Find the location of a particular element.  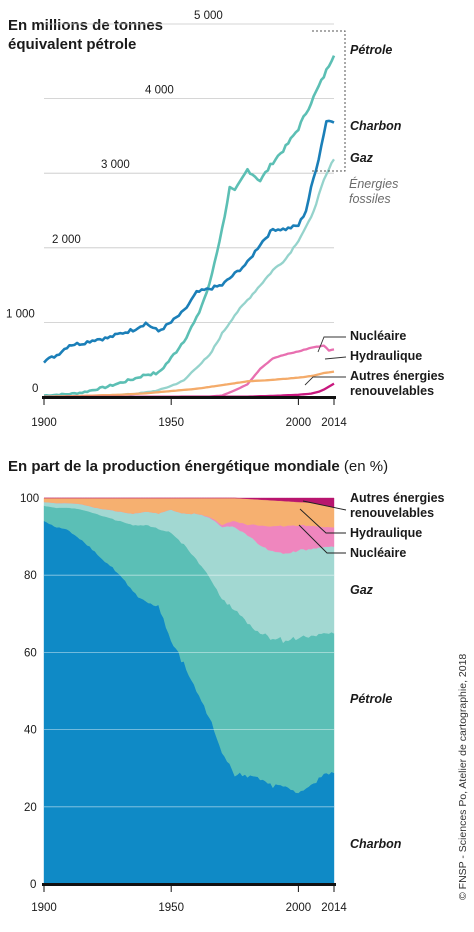

label2-petrole: Pétrole is located at coordinates (371, 699).